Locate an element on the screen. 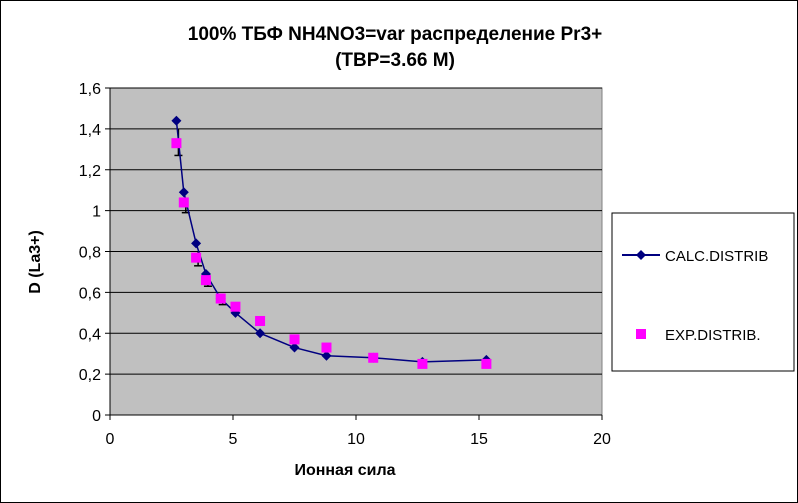 This screenshot has width=798, height=503. y-tick-label: 1 is located at coordinates (96, 212).